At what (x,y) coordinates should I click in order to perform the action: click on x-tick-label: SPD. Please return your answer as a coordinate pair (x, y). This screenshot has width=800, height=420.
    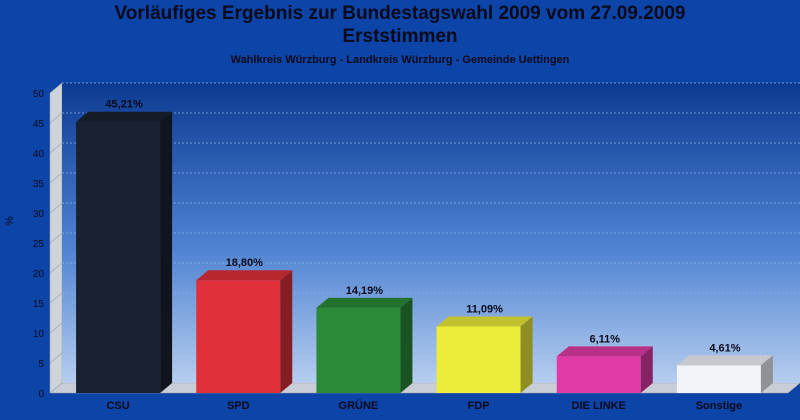
    Looking at the image, I should click on (238, 406).